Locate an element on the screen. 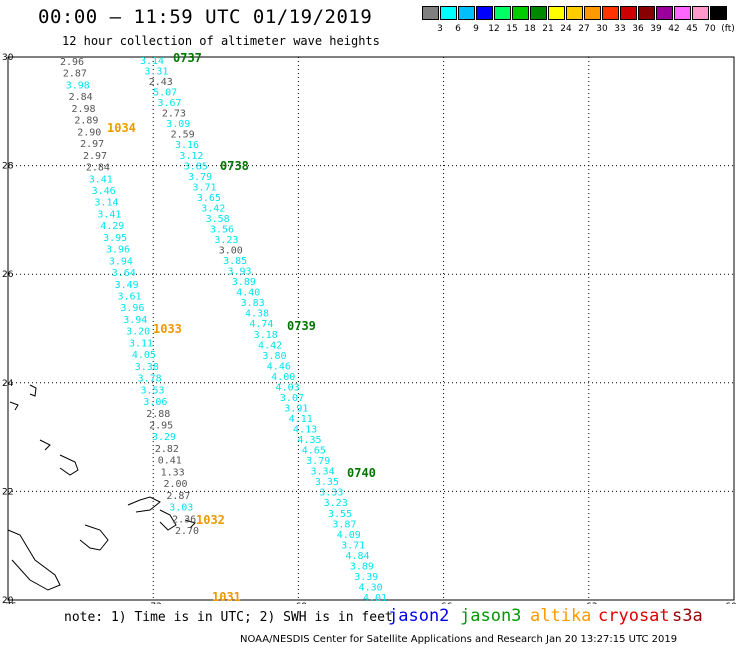 The height and width of the screenshot is (650, 740). swh-value: 3.41 is located at coordinates (109, 214).